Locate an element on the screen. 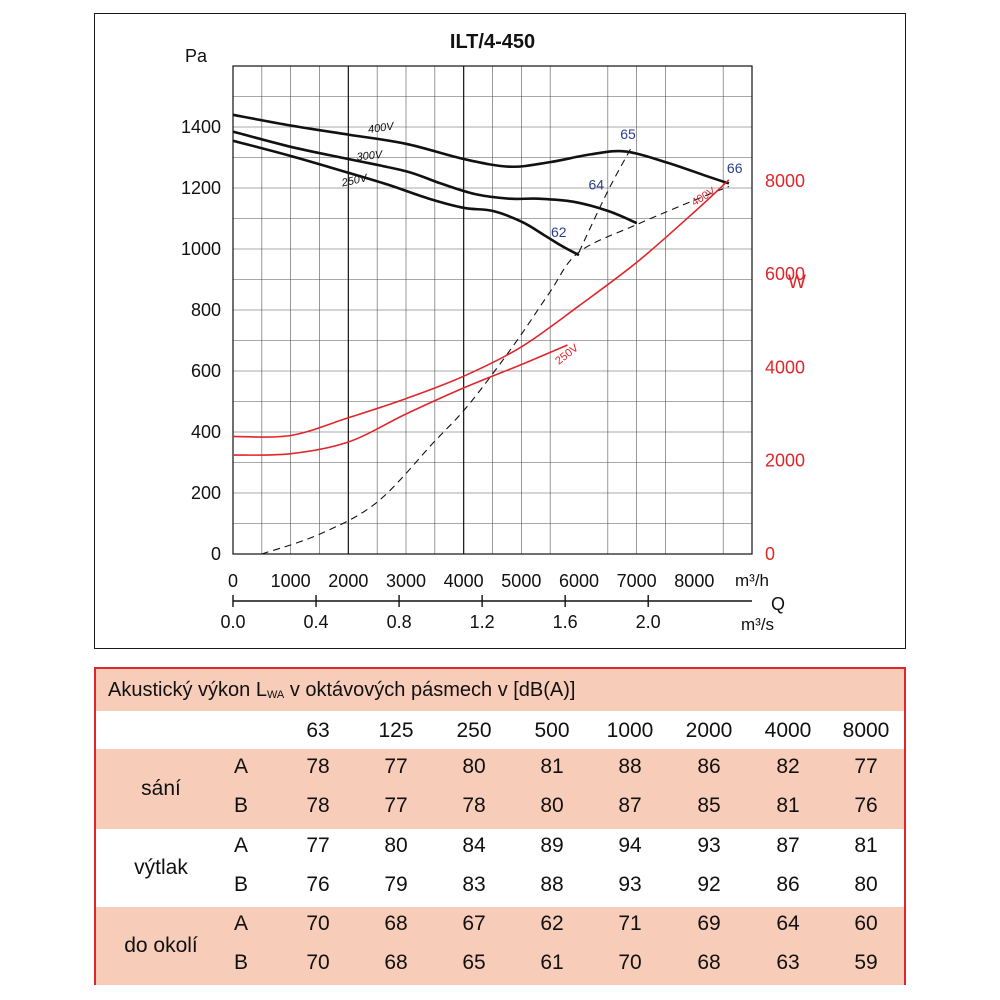 The width and height of the screenshot is (1000, 1000). band-header: 2000 is located at coordinates (709, 730).